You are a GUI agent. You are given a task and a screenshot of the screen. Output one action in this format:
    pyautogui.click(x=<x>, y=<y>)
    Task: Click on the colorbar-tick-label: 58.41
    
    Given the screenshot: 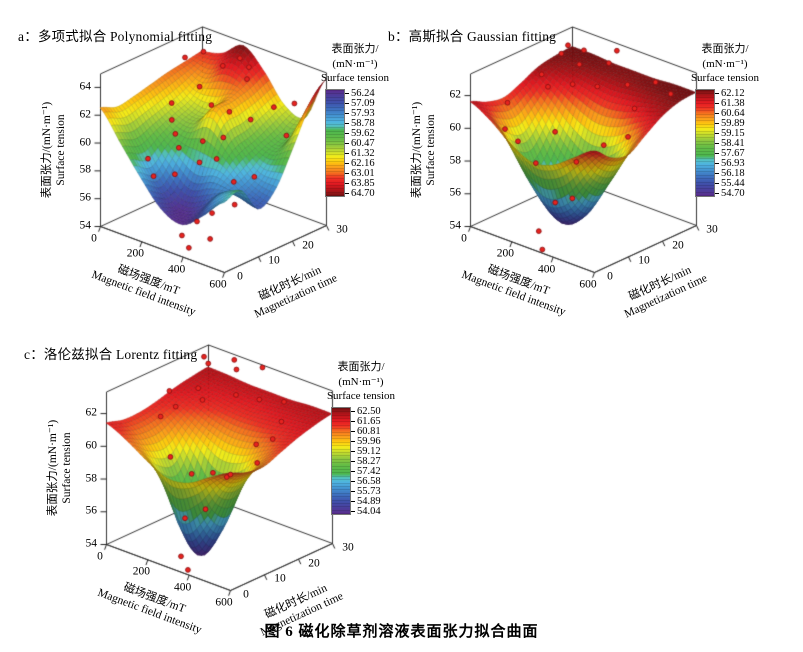 What is the action you would take?
    pyautogui.click(x=730, y=143)
    